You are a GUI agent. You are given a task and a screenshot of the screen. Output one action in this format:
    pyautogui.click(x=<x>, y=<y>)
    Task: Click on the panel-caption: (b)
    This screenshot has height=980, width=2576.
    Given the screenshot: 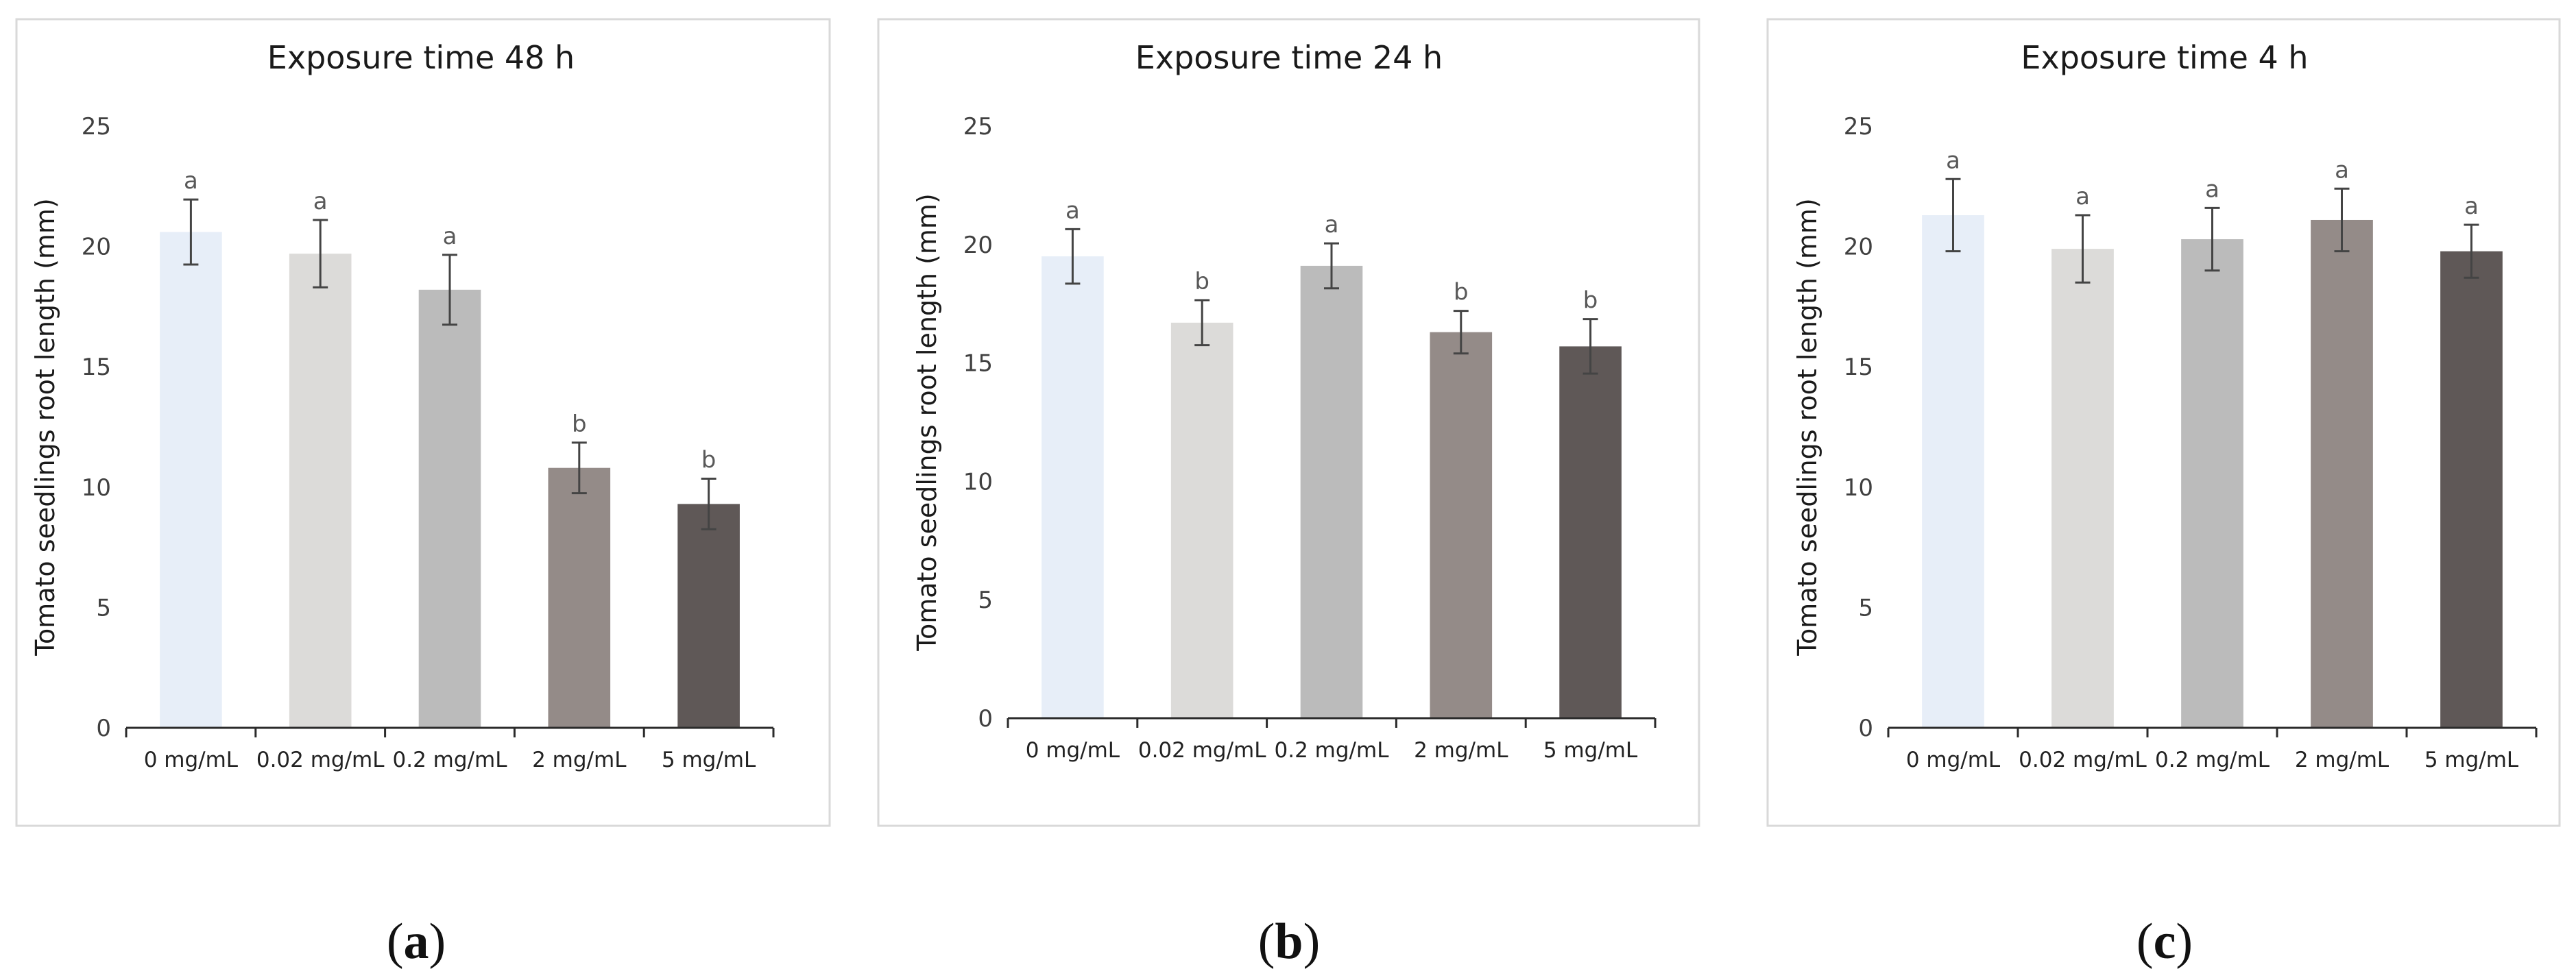 What is the action you would take?
    pyautogui.click(x=1289, y=942)
    